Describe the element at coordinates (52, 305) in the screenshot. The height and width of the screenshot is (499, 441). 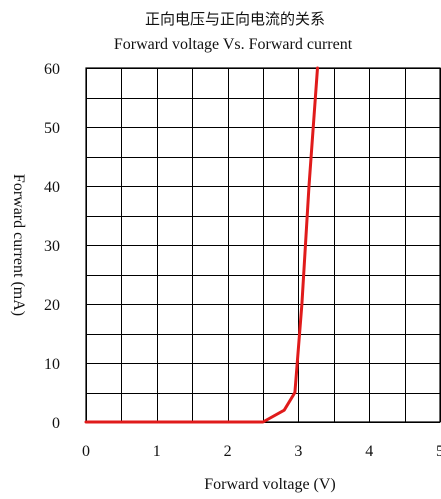
I see `y-tick-label: 20` at that location.